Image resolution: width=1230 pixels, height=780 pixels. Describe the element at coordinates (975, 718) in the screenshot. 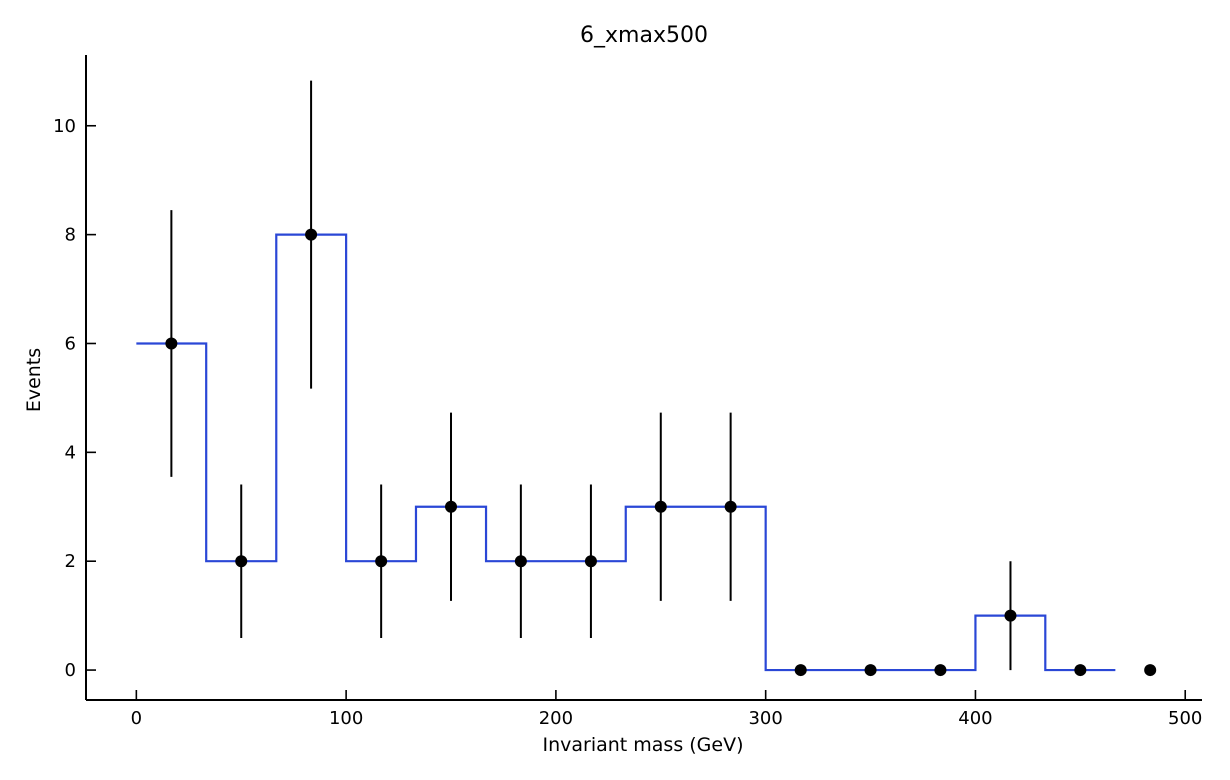

I see `x-tick-label: 400` at that location.